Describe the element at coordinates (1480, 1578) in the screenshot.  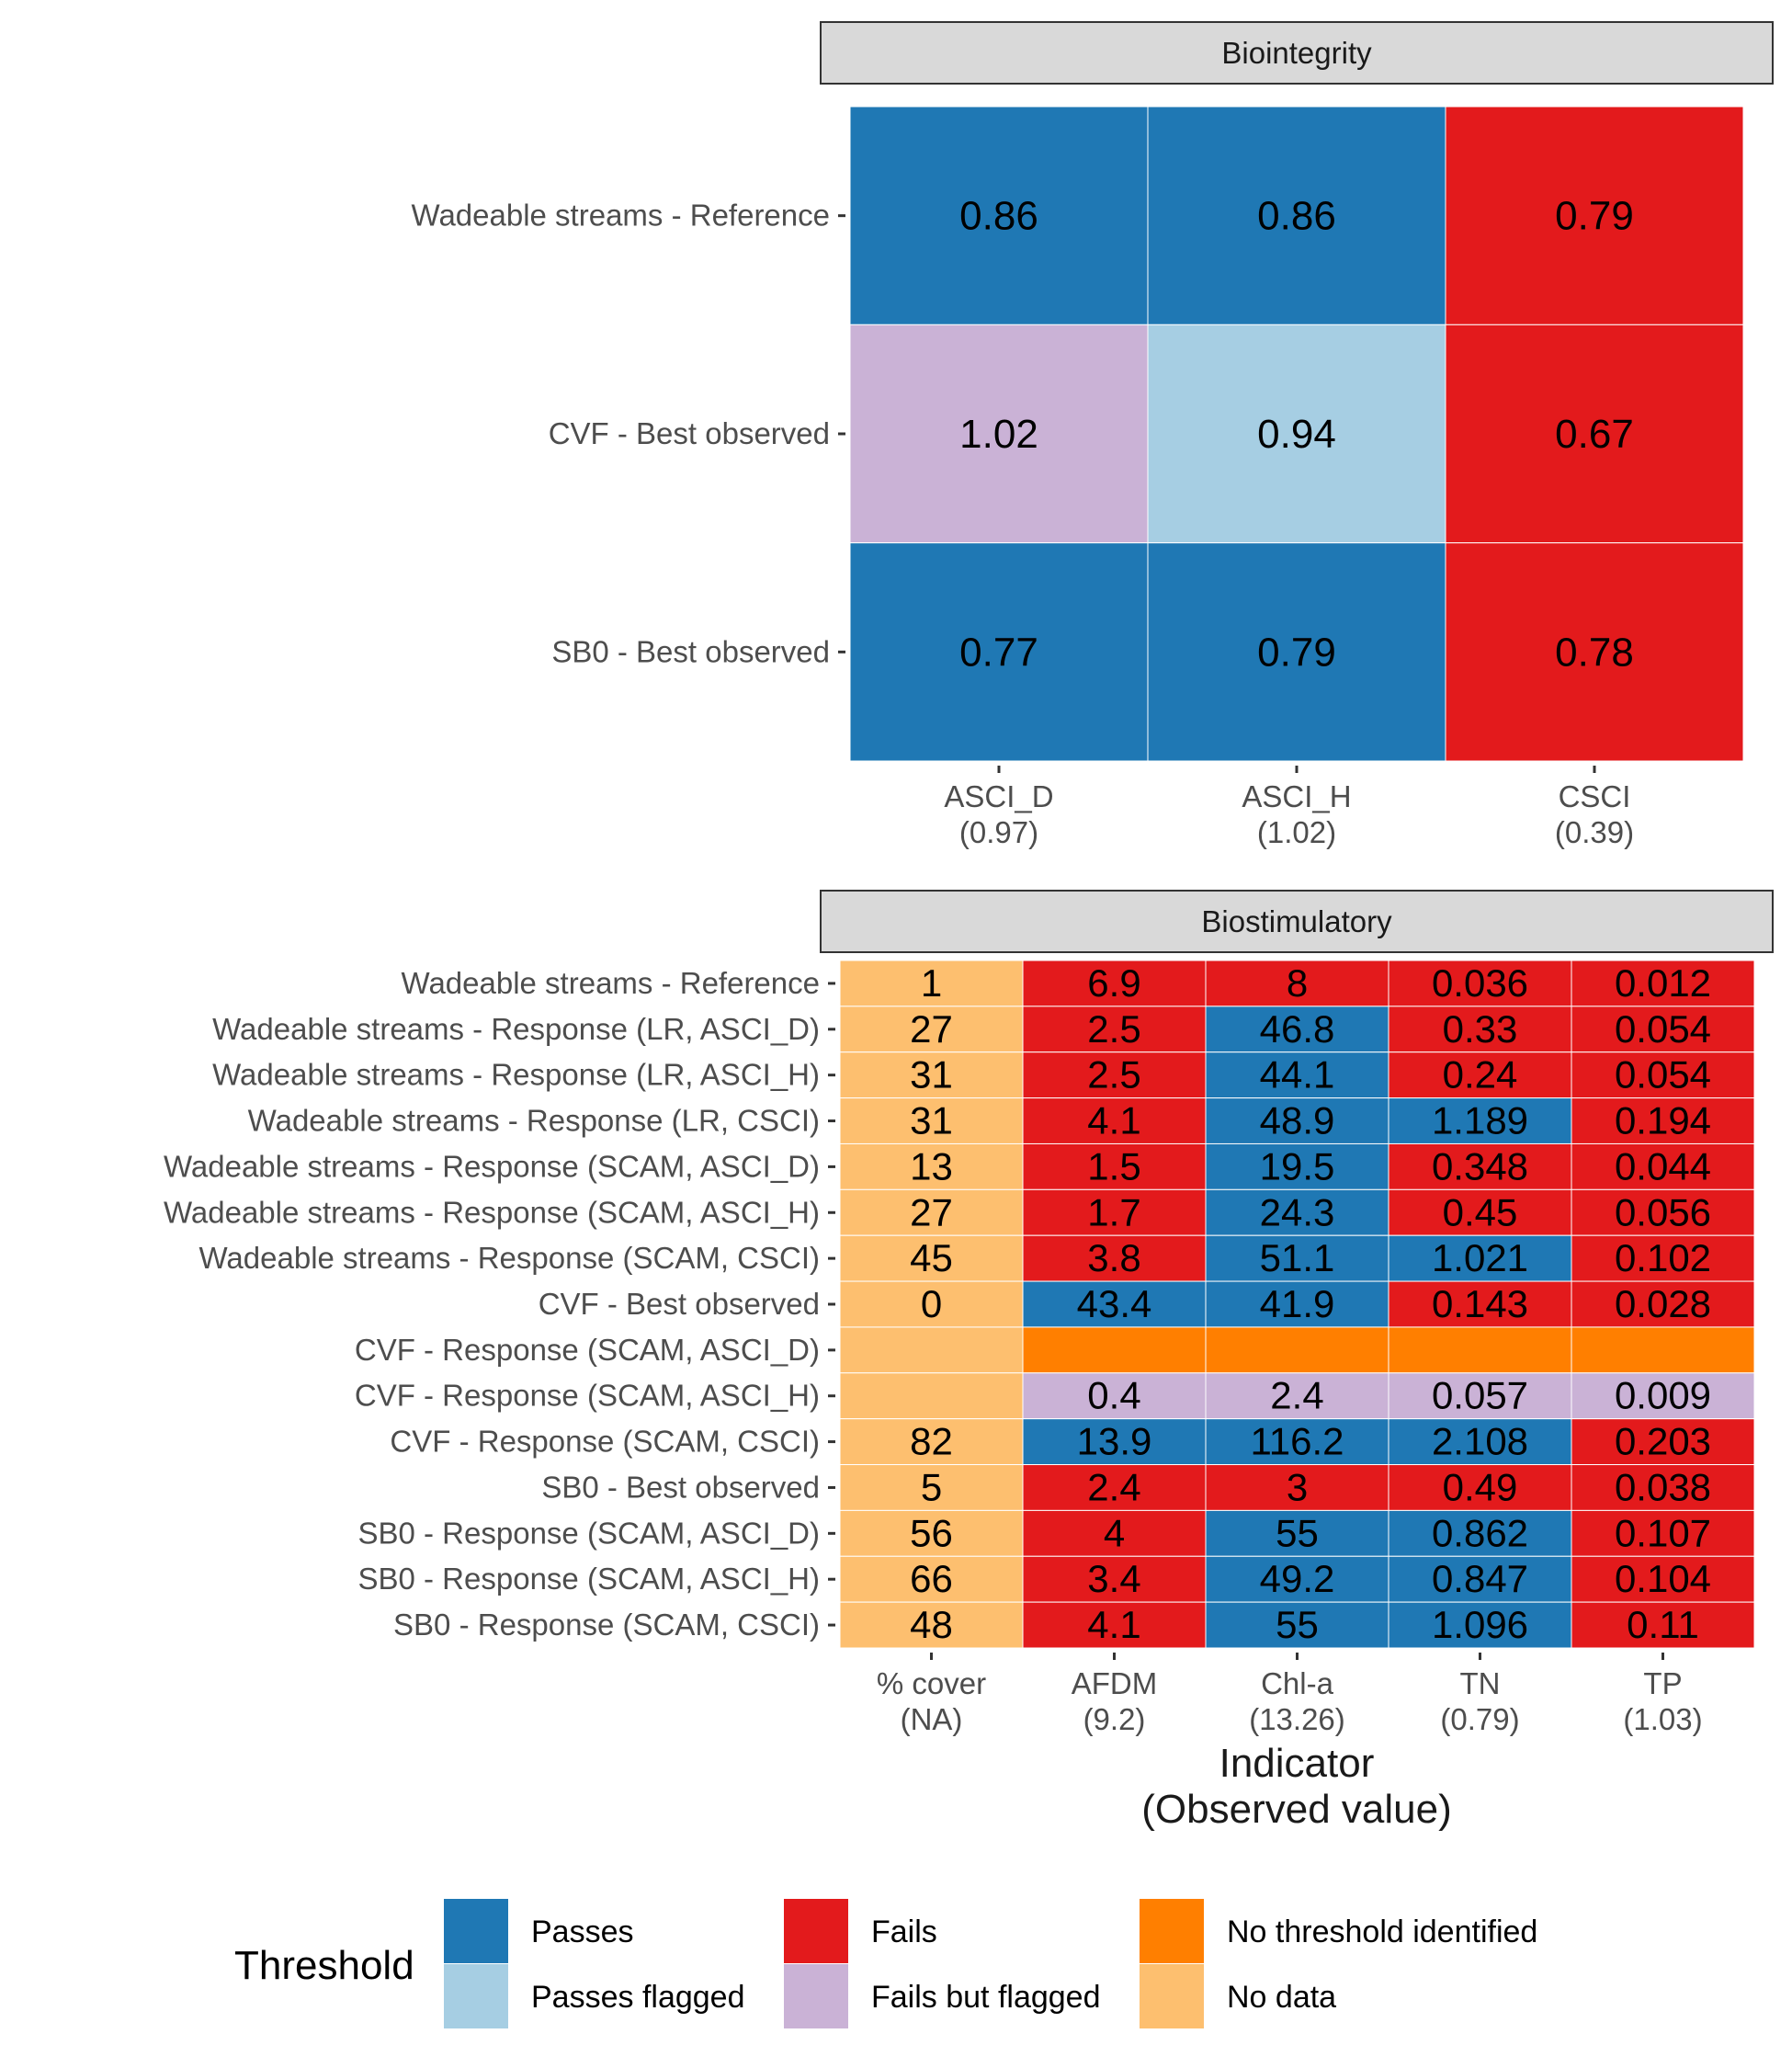
I see `cell-value-label: 0.847` at that location.